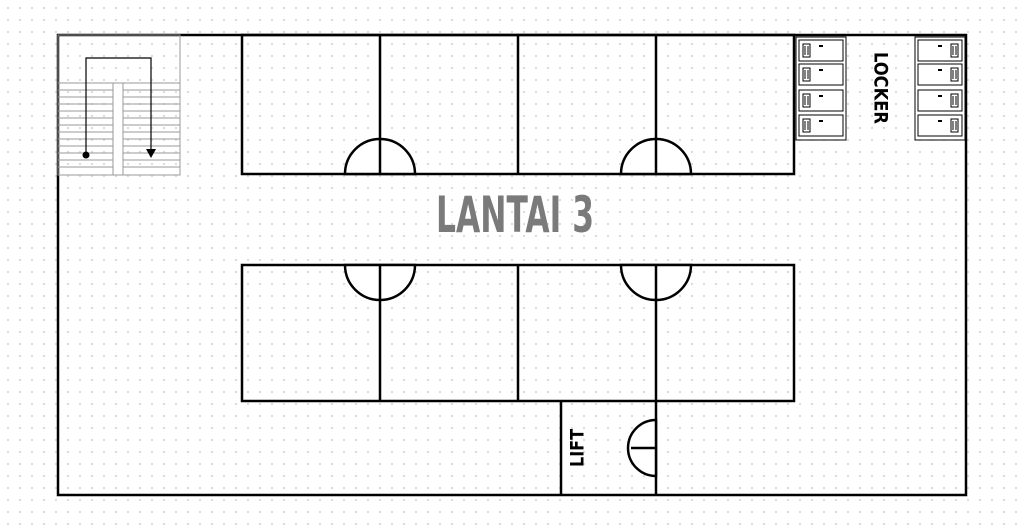 This screenshot has width=1025, height=532. Describe the element at coordinates (518, 104) in the screenshot. I see `rooms-top-row` at that location.